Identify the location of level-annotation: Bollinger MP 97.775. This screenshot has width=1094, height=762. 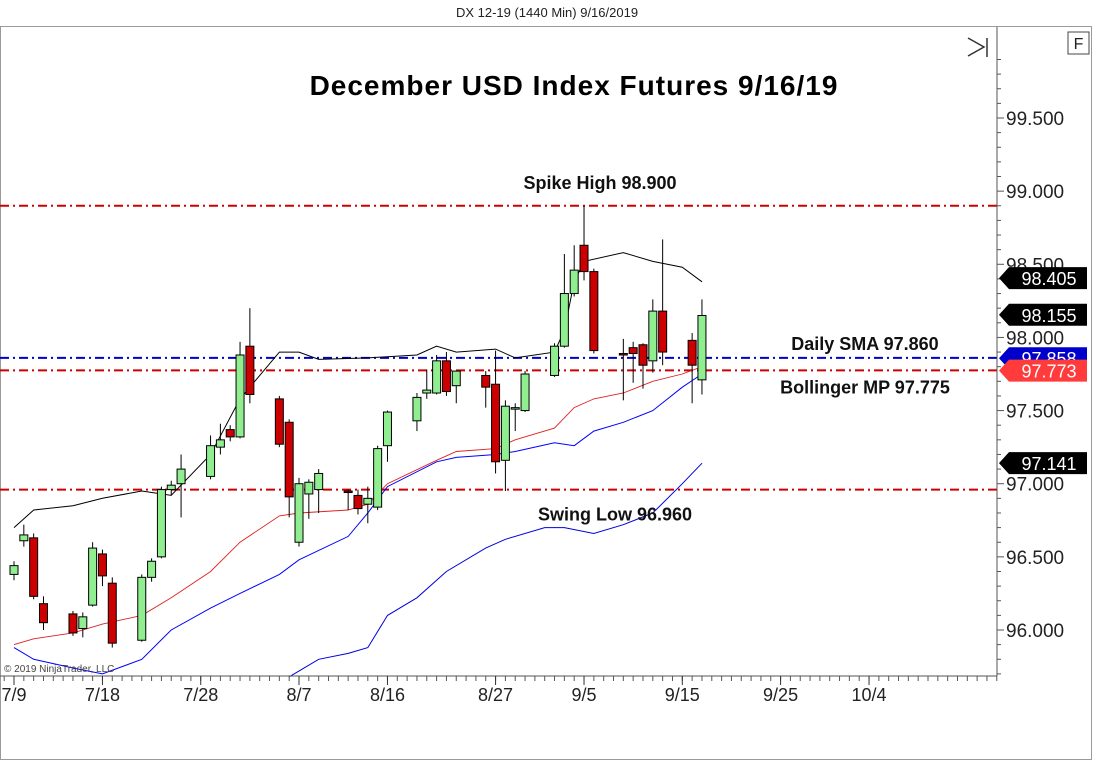
(865, 387).